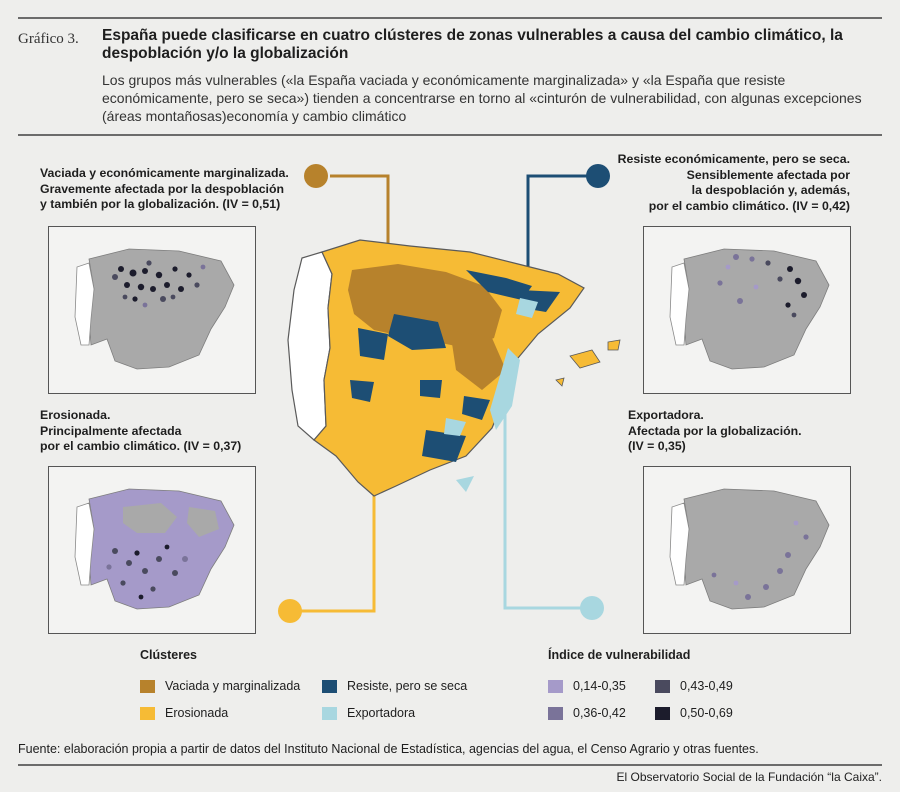  I want to click on panel-exportadora, so click(747, 550).